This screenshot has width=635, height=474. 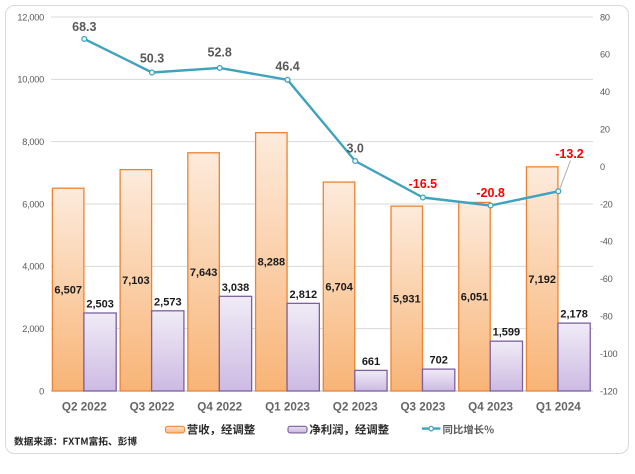 What do you see at coordinates (220, 52) in the screenshot?
I see `svg-text: 52.8` at bounding box center [220, 52].